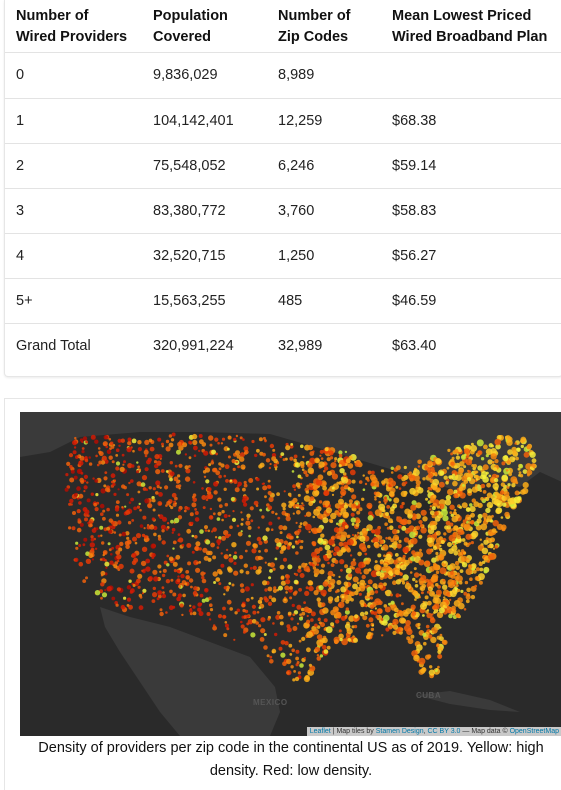 The width and height of the screenshot is (561, 790). What do you see at coordinates (399, 731) in the screenshot?
I see `stamen-link: Stamen Design` at bounding box center [399, 731].